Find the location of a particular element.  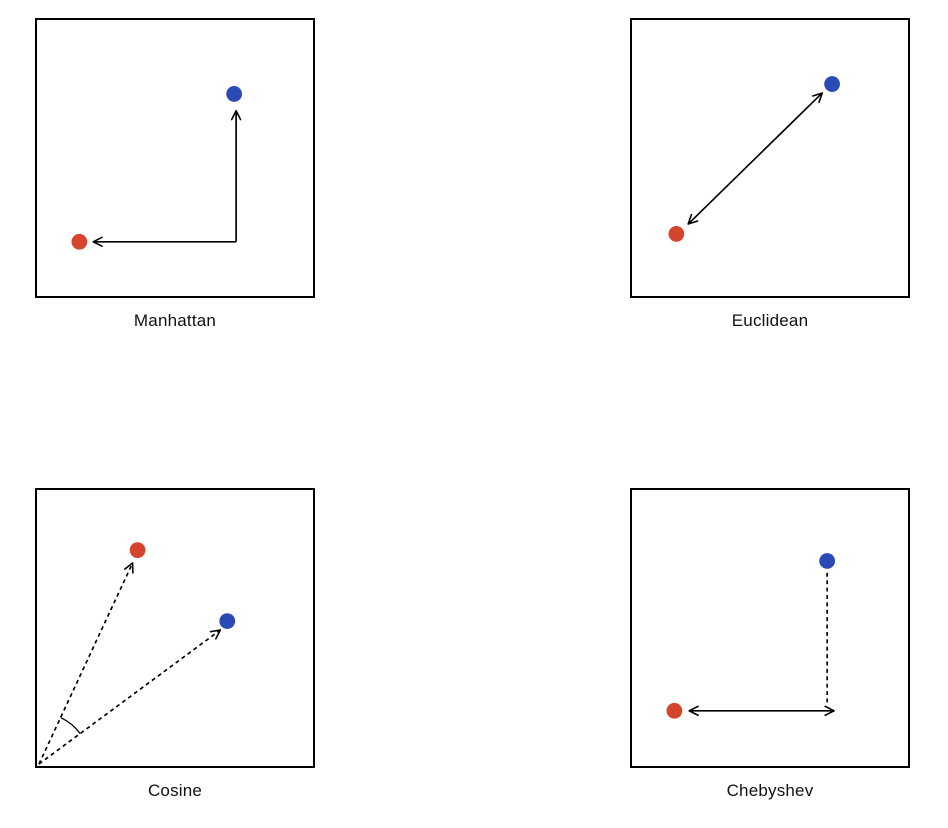

manhattan-label: Manhattan is located at coordinates (175, 320).